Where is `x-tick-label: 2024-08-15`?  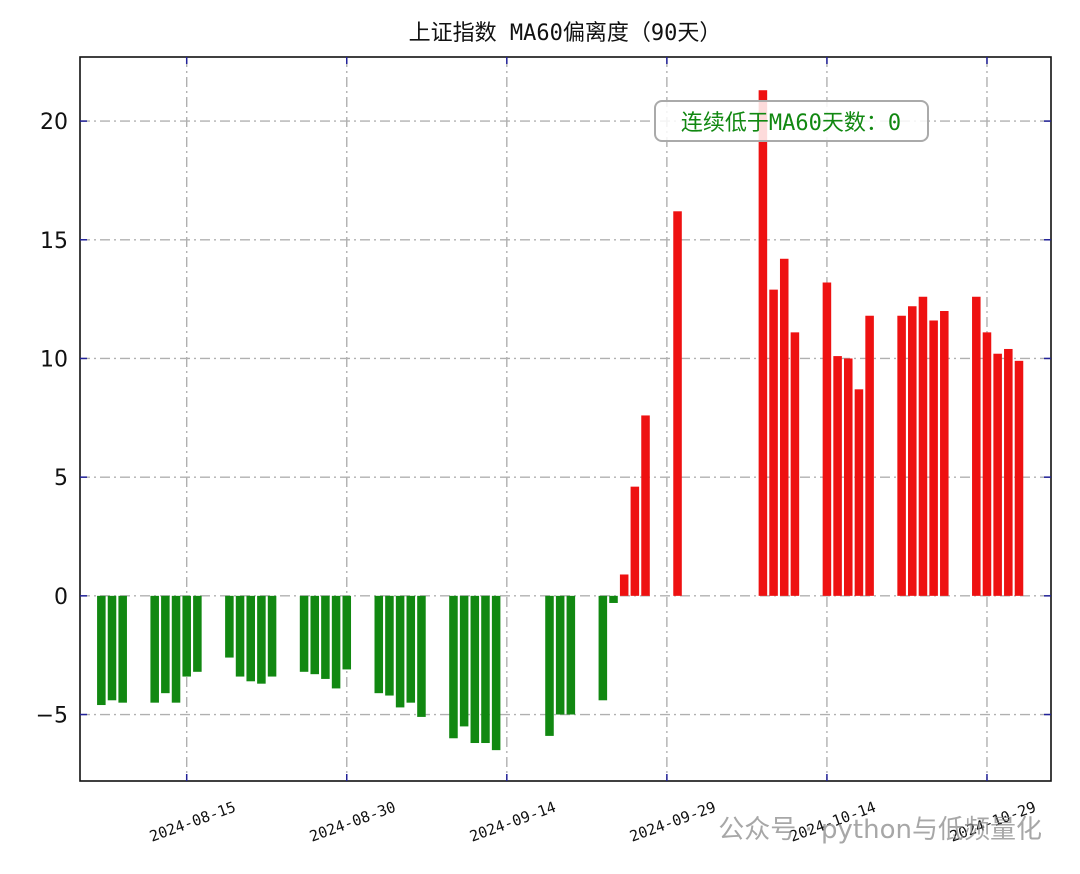
x-tick-label: 2024-08-15 is located at coordinates (192, 822).